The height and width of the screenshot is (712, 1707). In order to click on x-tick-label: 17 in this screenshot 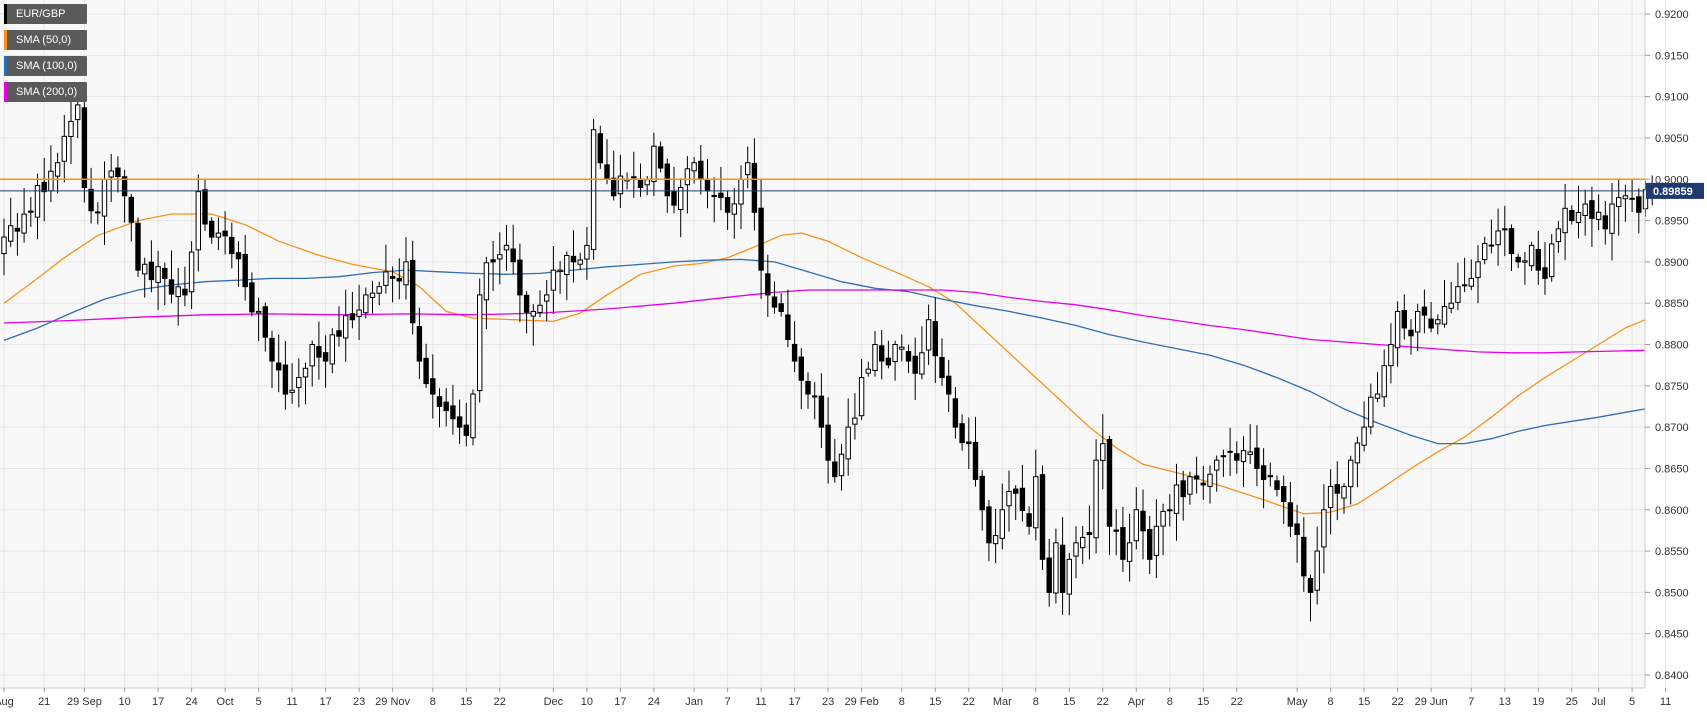, I will do `click(158, 702)`.